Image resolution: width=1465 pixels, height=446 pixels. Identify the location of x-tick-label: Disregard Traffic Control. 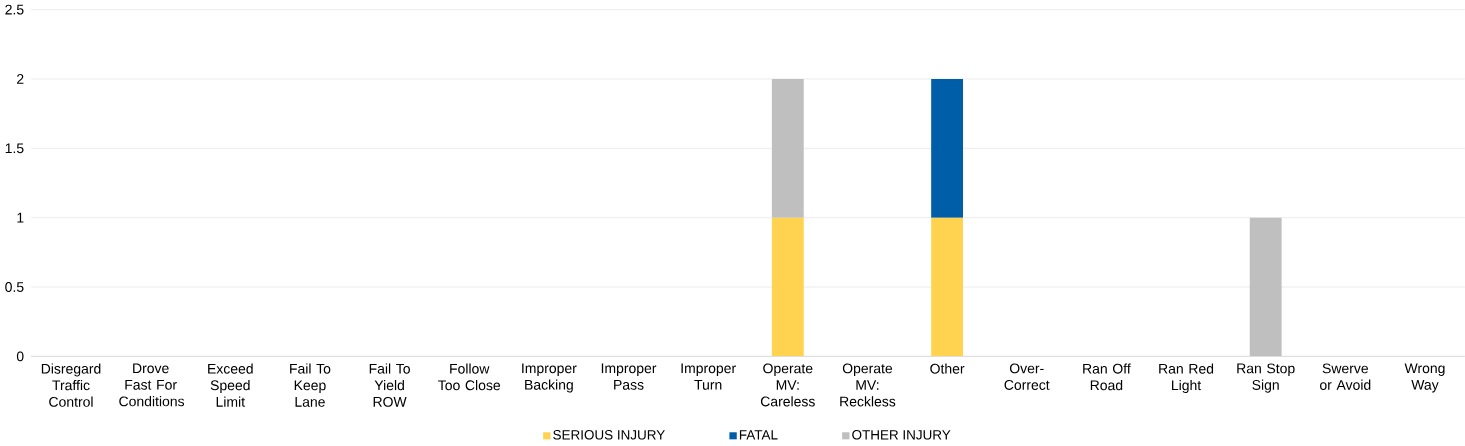
(71, 385).